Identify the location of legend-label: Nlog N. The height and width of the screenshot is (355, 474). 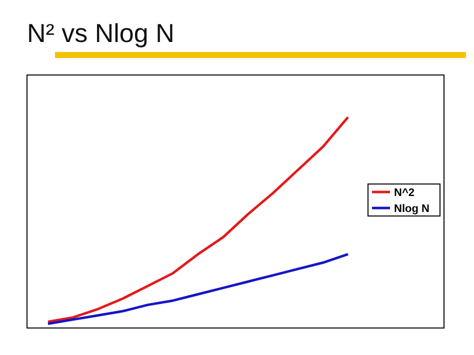
(412, 209).